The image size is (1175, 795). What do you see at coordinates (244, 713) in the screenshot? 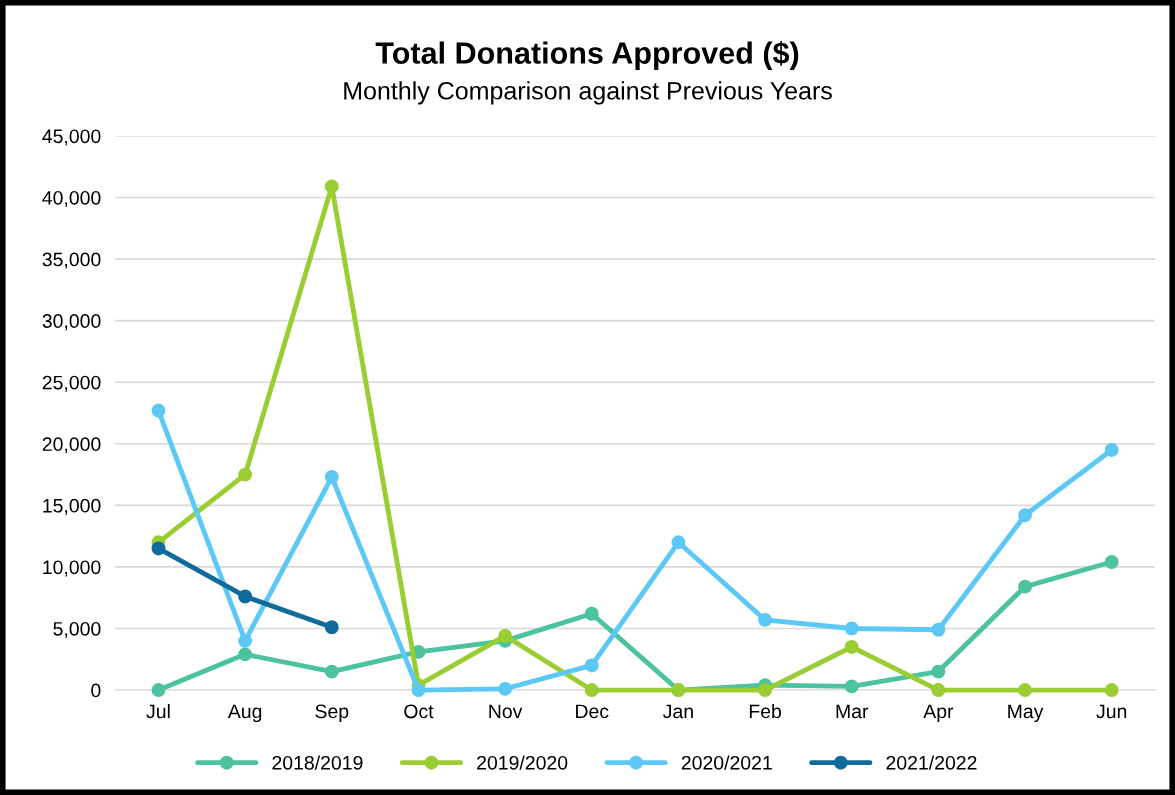
I see `x-tick-label: Aug` at bounding box center [244, 713].